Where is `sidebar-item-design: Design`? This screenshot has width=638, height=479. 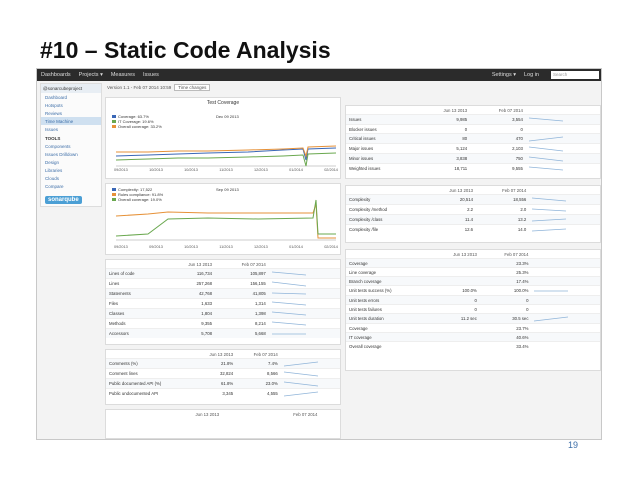
sidebar-item-design: Design is located at coordinates (52, 162).